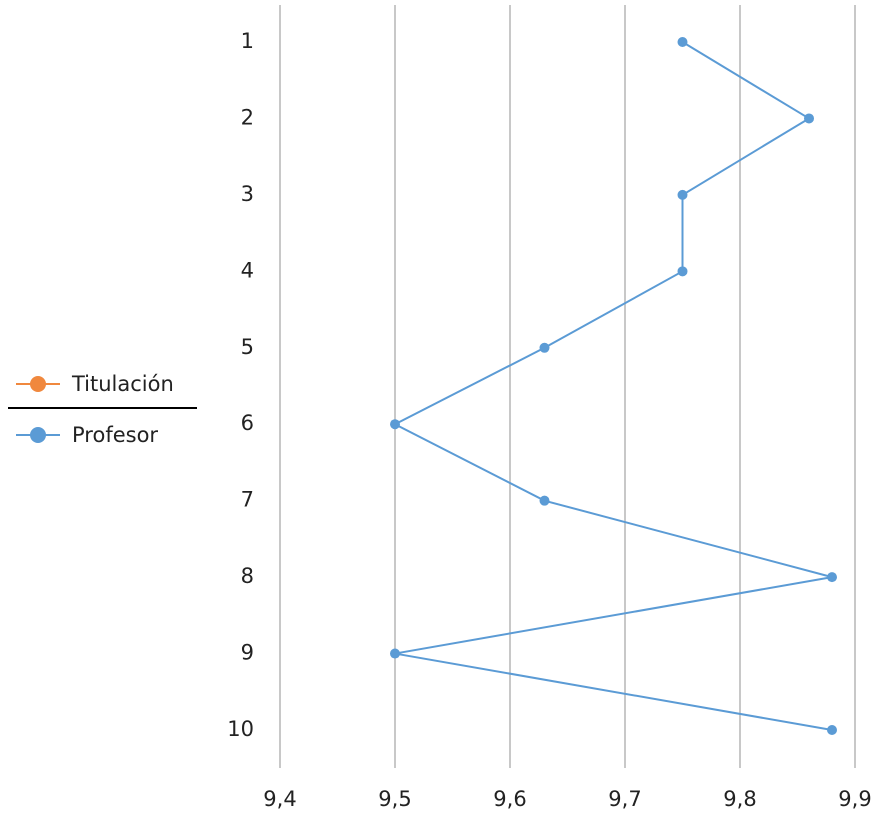 This screenshot has width=877, height=819. I want to click on legend-label: Titulación, so click(122, 384).